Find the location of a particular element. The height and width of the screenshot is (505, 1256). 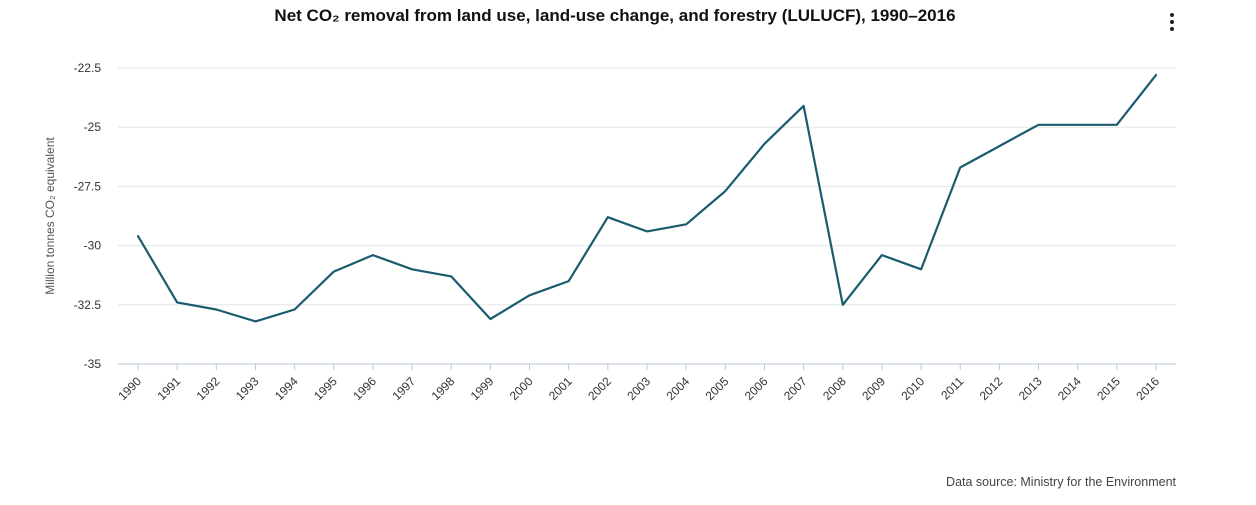

y-tick-label: -22.5 is located at coordinates (88, 68).